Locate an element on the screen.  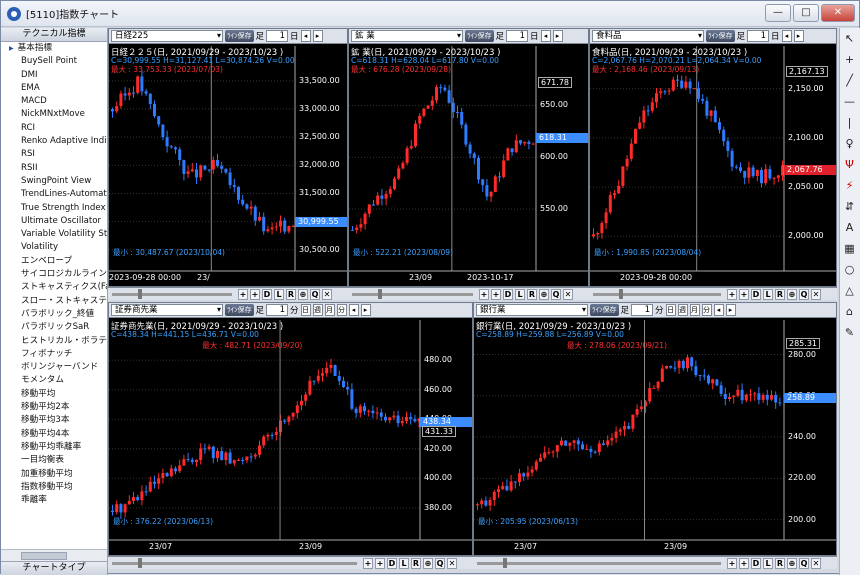
indicator-item: 移動平均 is located at coordinates (38, 393).